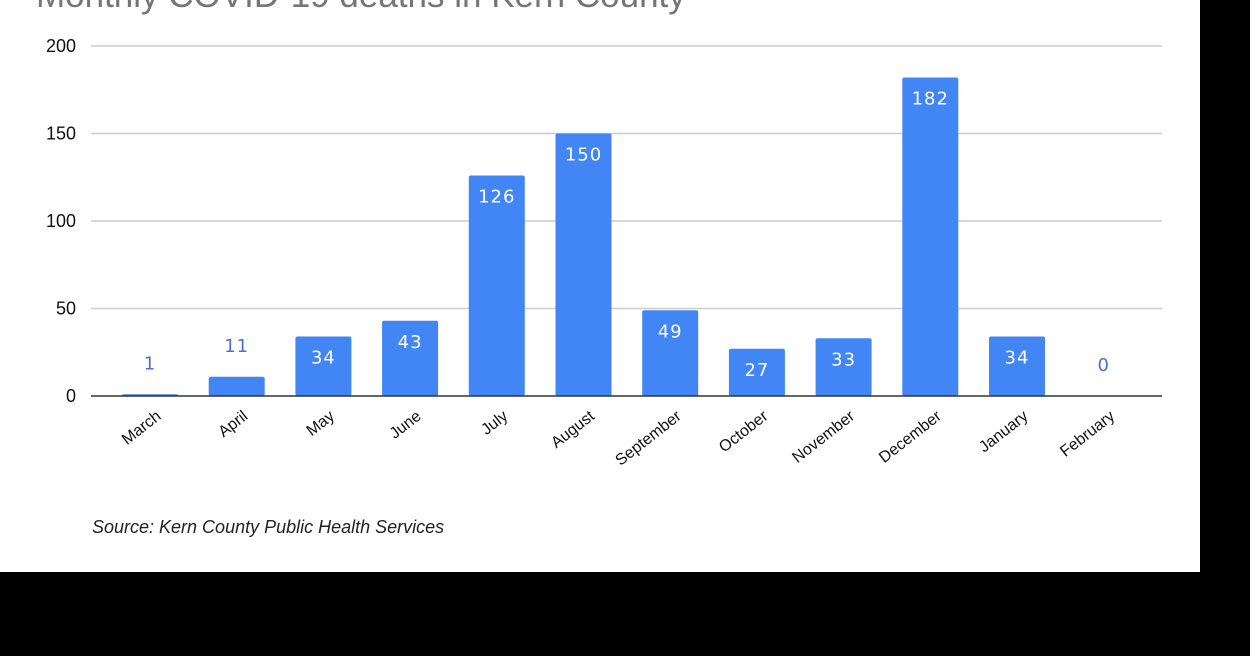  I want to click on x-tick-label: September, so click(649, 438).